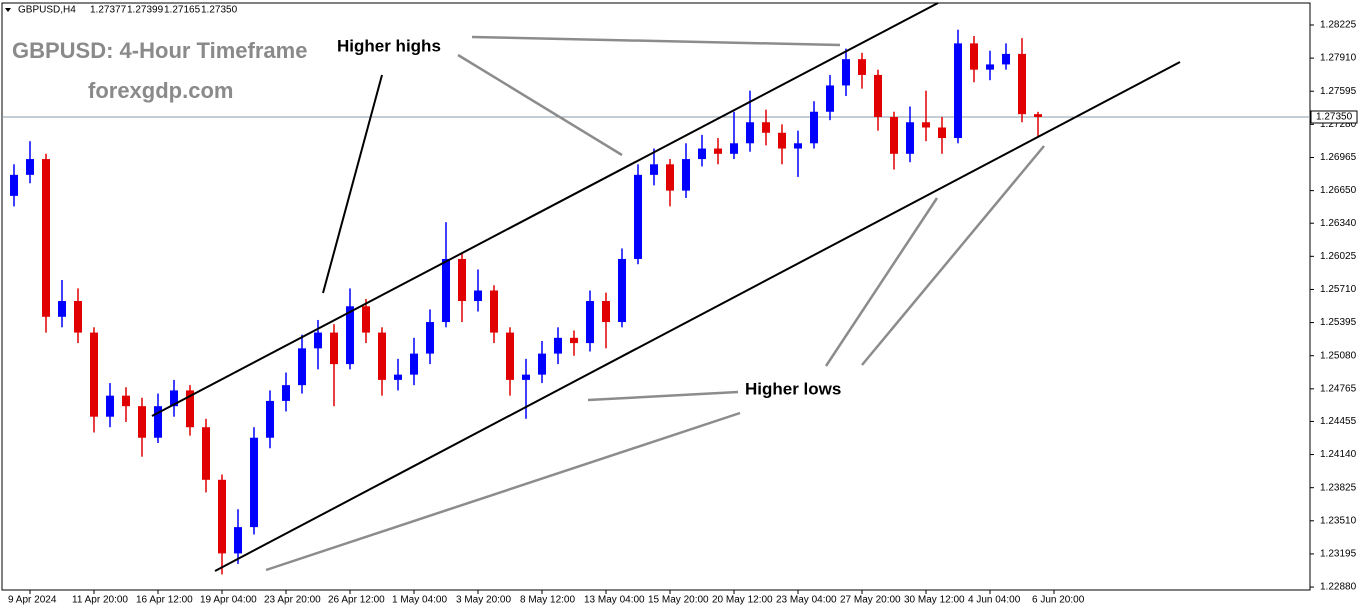 The width and height of the screenshot is (1362, 611). What do you see at coordinates (793, 388) in the screenshot?
I see `annotation: Higher lows` at bounding box center [793, 388].